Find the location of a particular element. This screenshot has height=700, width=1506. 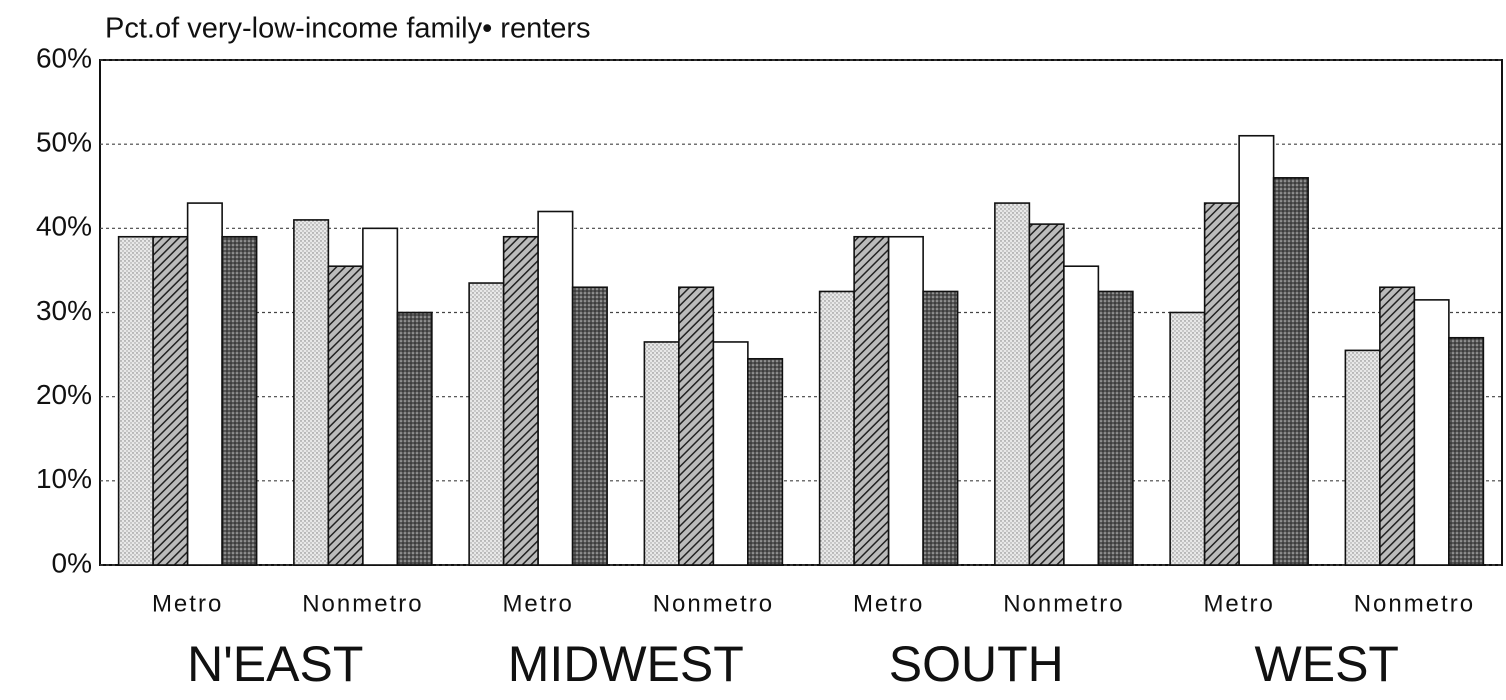

chart-title: Pct.of very-low-income family• renters is located at coordinates (348, 29).